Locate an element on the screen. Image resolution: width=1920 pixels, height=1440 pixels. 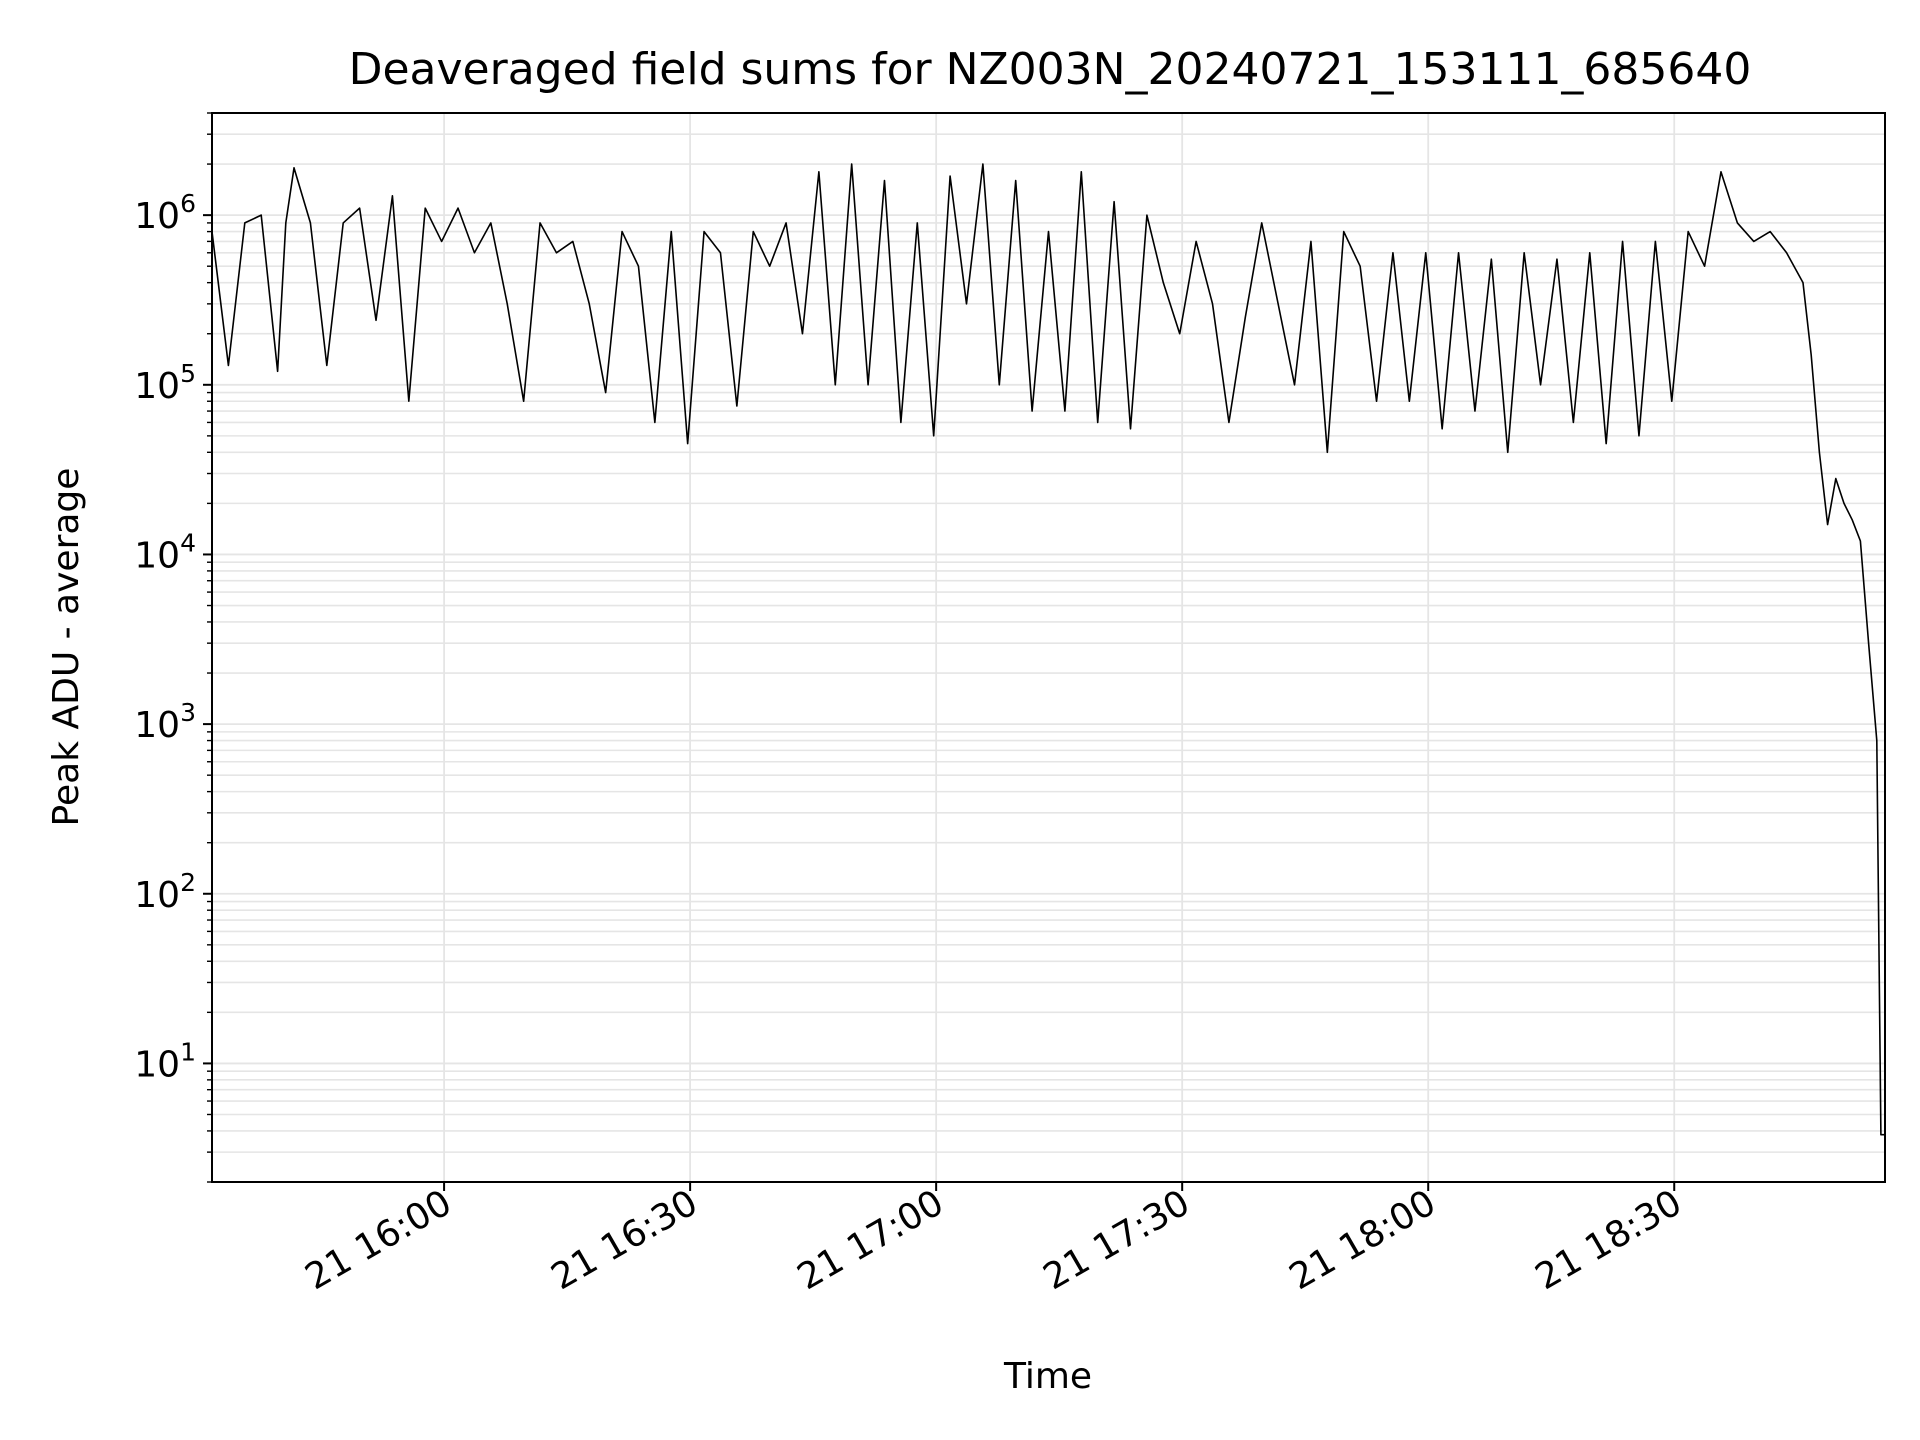
y-tick-label: 10⁴ is located at coordinates (165, 552).